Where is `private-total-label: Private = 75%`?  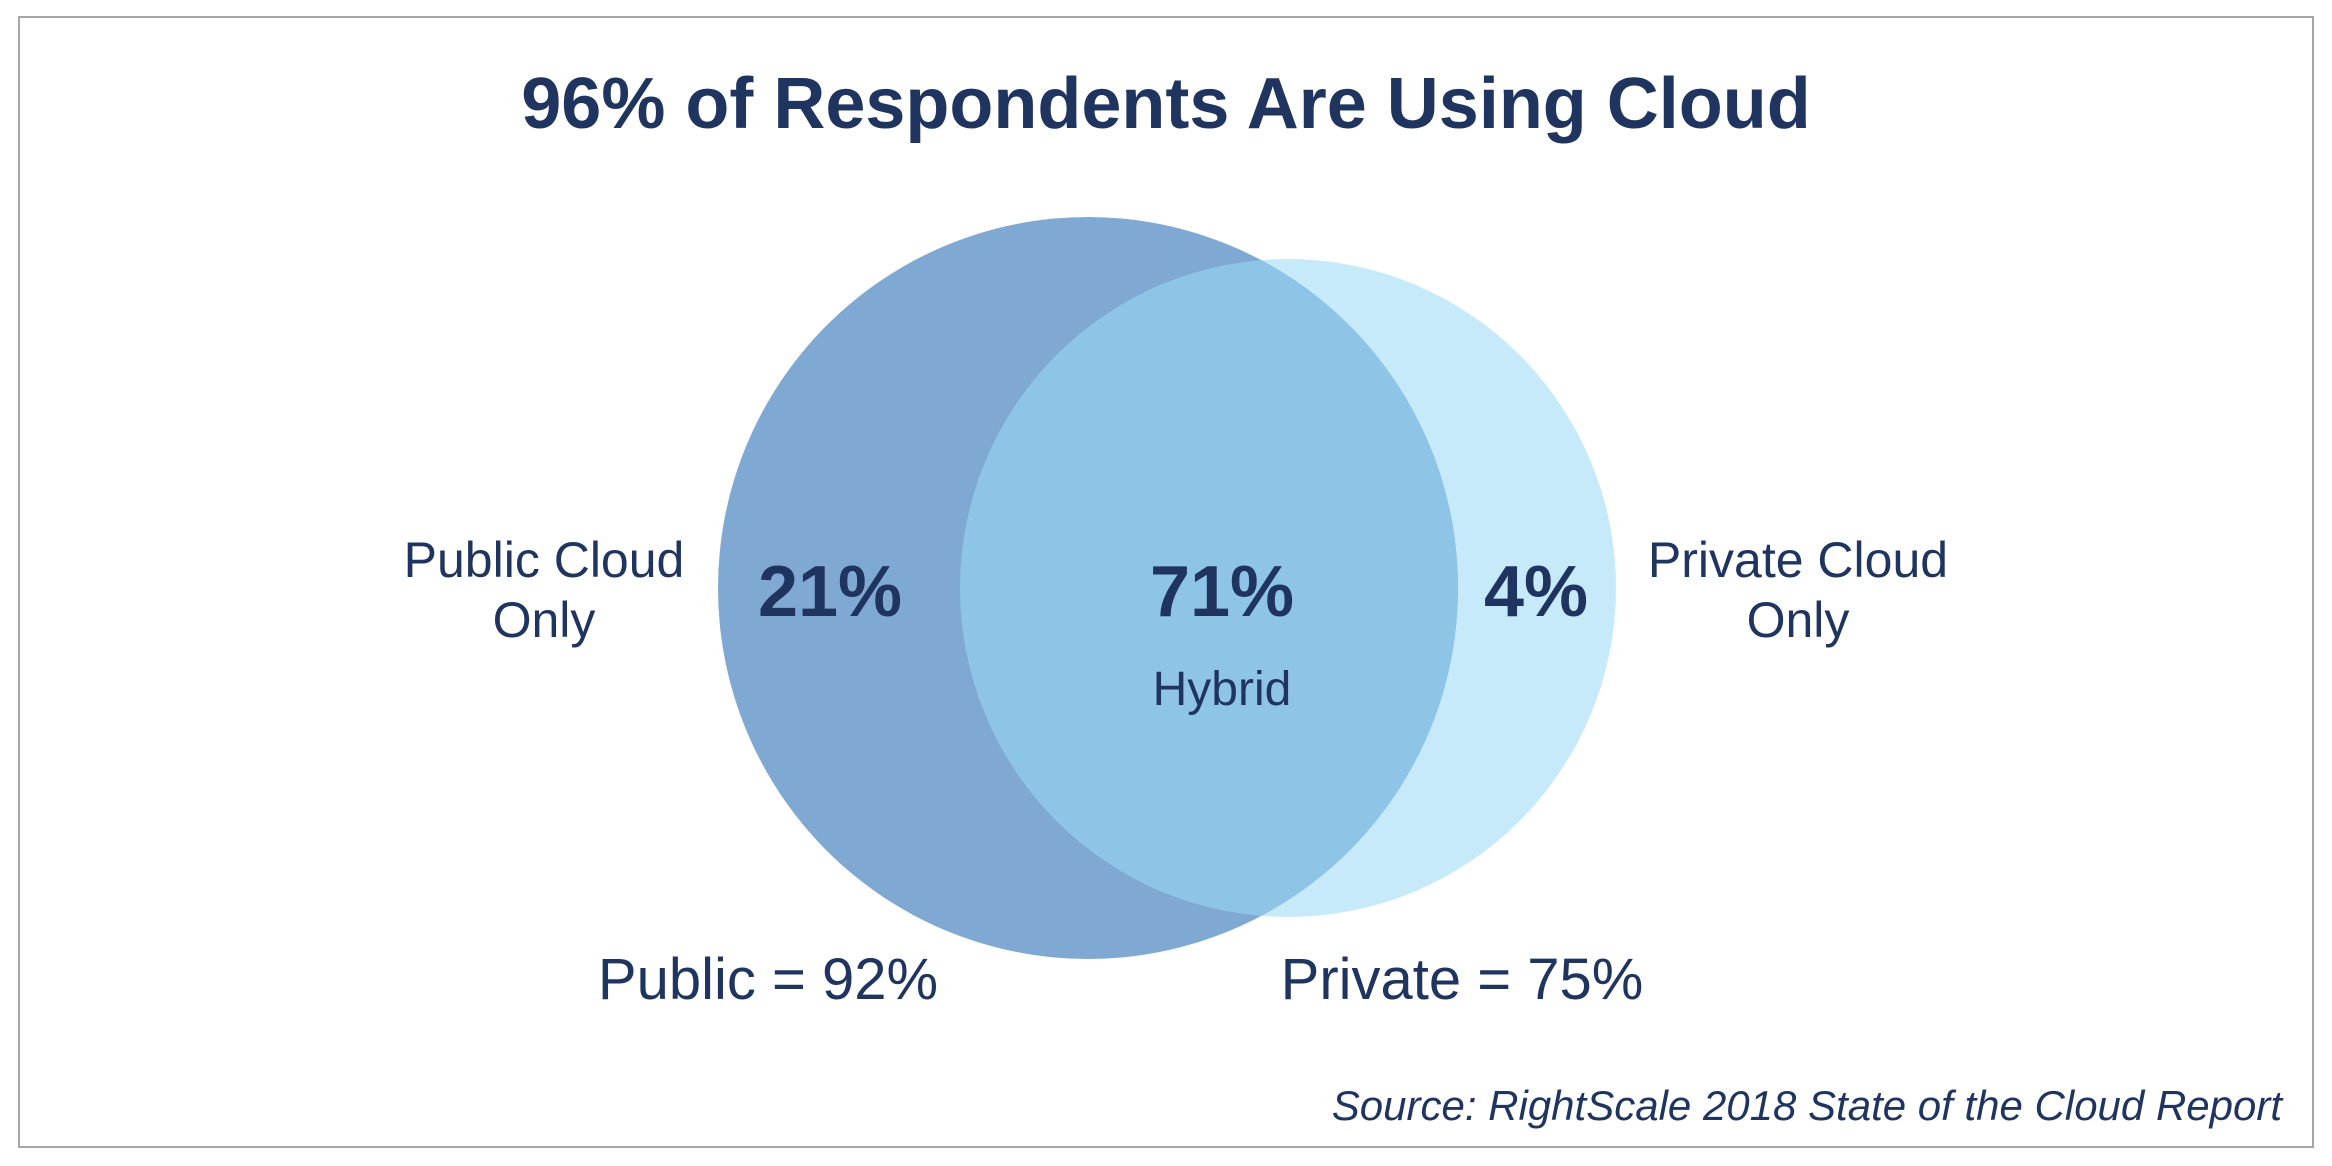 private-total-label: Private = 75% is located at coordinates (1462, 979).